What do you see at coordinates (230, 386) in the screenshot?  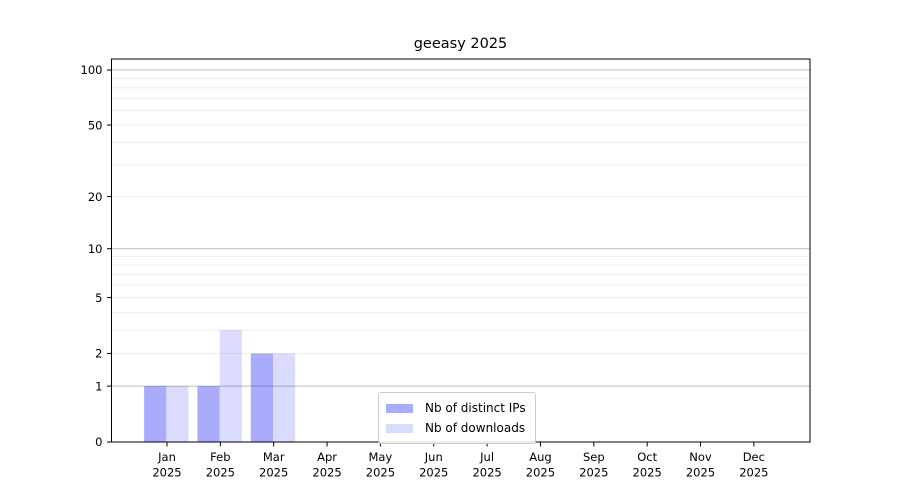 I see `bar-downloads-feb` at bounding box center [230, 386].